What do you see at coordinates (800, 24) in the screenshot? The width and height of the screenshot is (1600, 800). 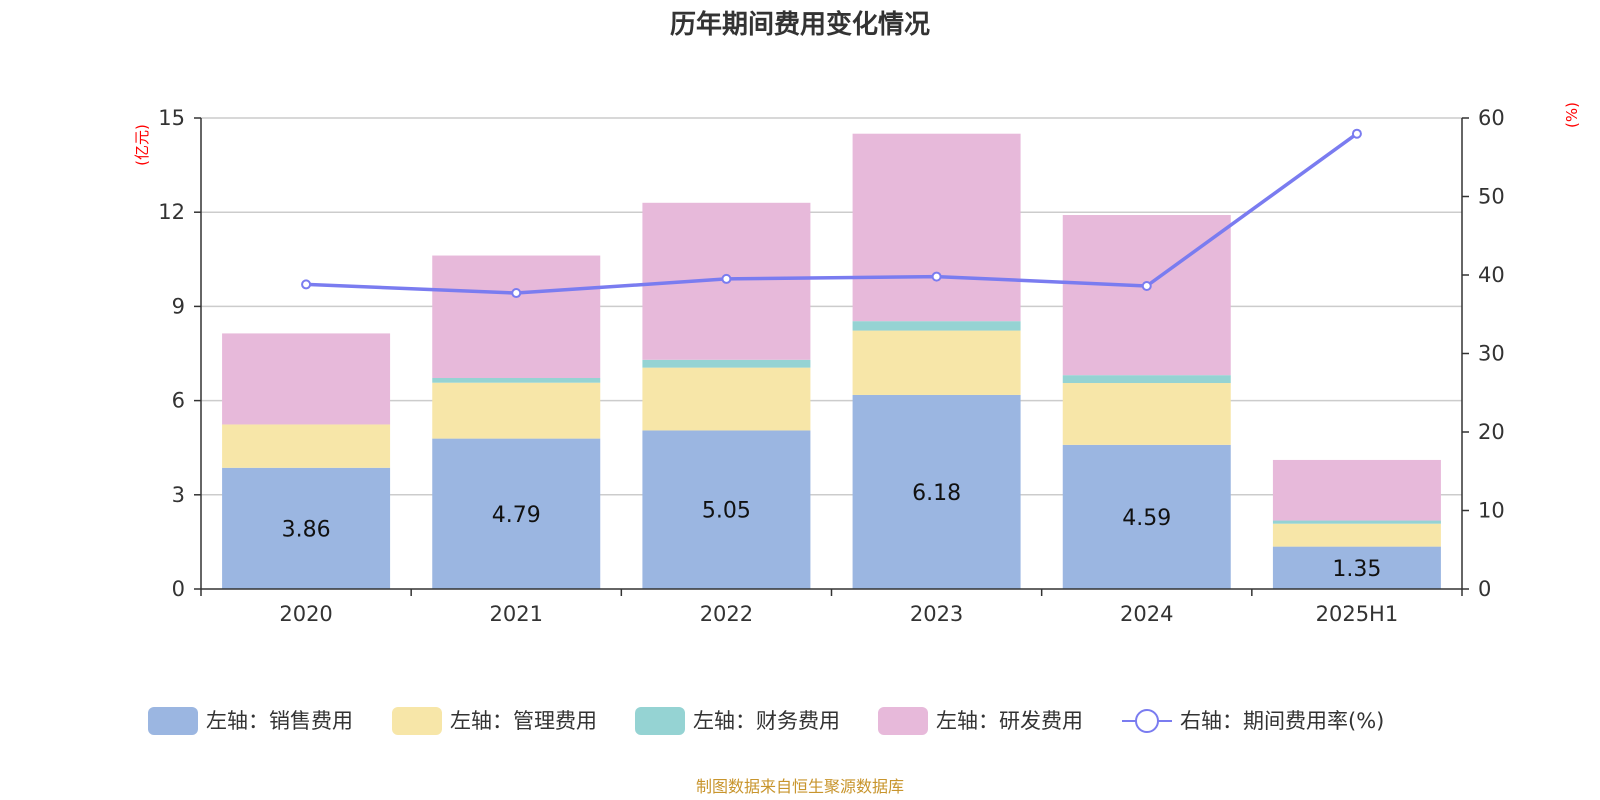 I see `chart-title: 历年期间费用变化情况` at bounding box center [800, 24].